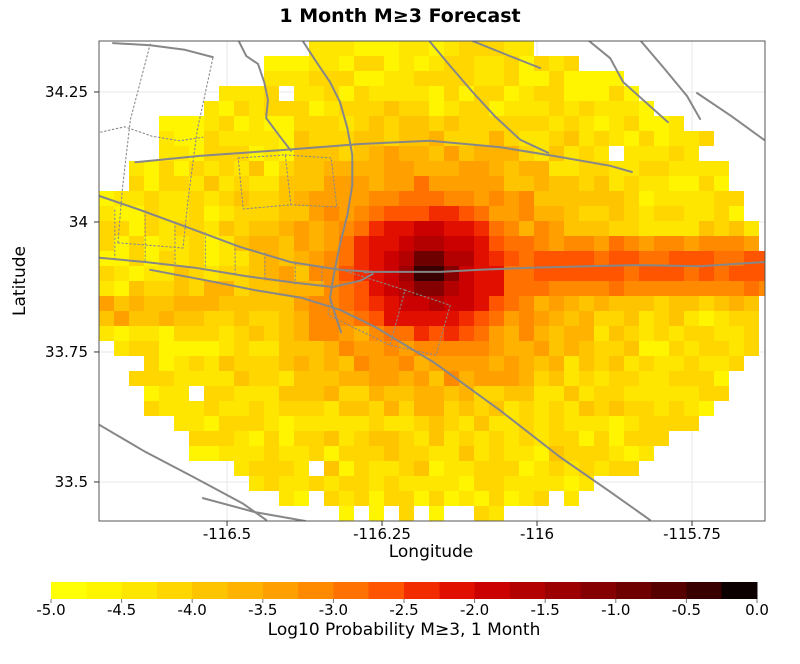 Image resolution: width=800 pixels, height=664 pixels. What do you see at coordinates (757, 610) in the screenshot?
I see `colorbar-tick-label: 0.0` at bounding box center [757, 610].